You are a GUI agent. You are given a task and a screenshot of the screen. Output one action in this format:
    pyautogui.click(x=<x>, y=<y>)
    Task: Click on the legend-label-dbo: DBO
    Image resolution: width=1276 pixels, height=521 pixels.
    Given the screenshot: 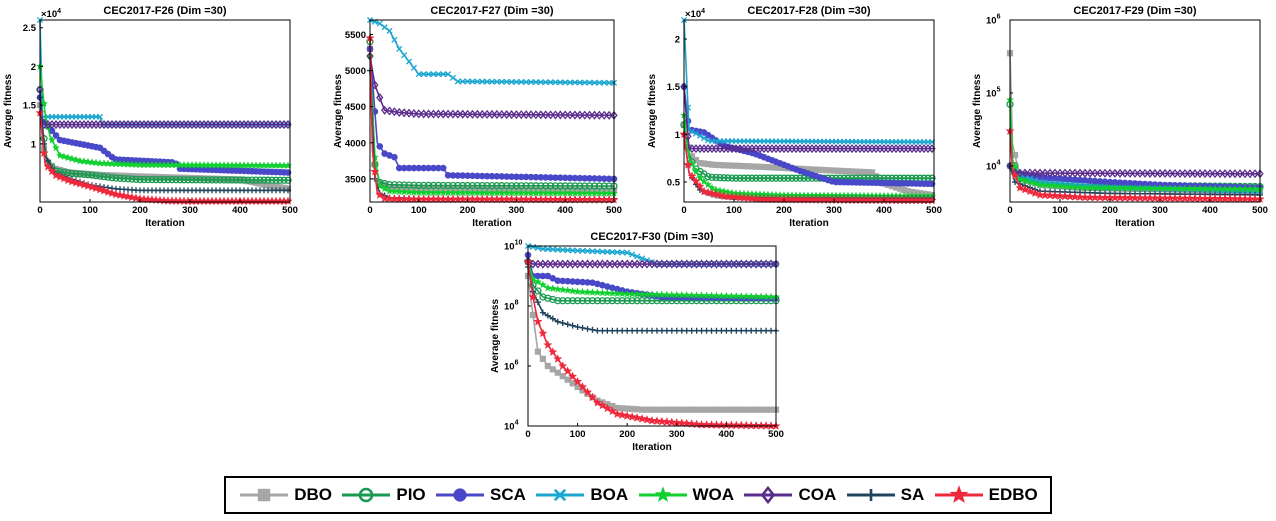 What is the action you would take?
    pyautogui.click(x=313, y=494)
    